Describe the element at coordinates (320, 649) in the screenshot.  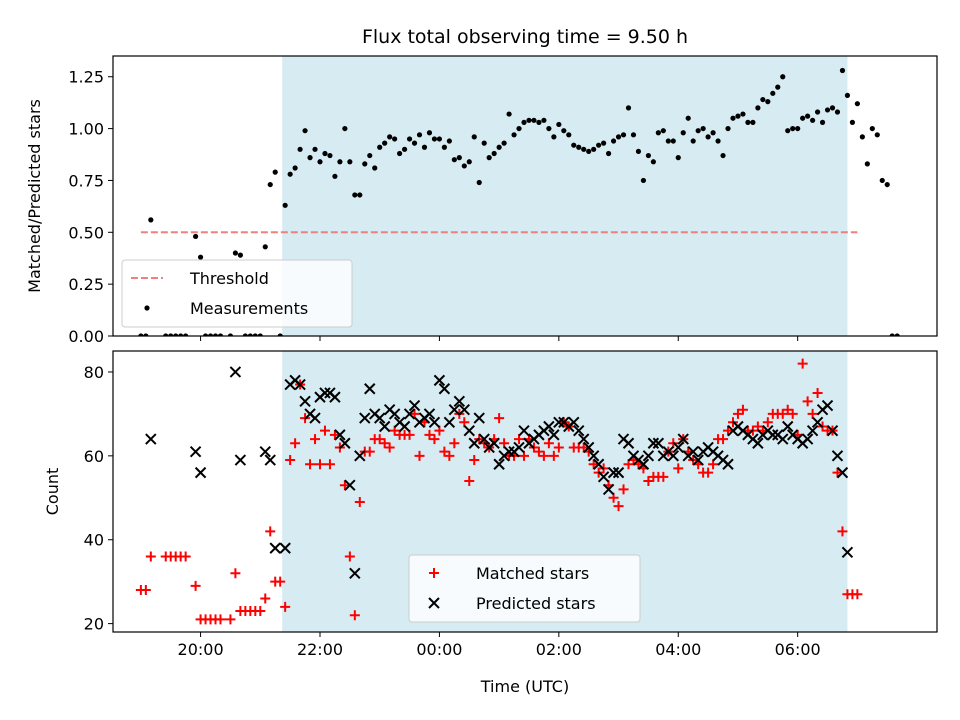
I see `x-tick-label: 22:00` at that location.